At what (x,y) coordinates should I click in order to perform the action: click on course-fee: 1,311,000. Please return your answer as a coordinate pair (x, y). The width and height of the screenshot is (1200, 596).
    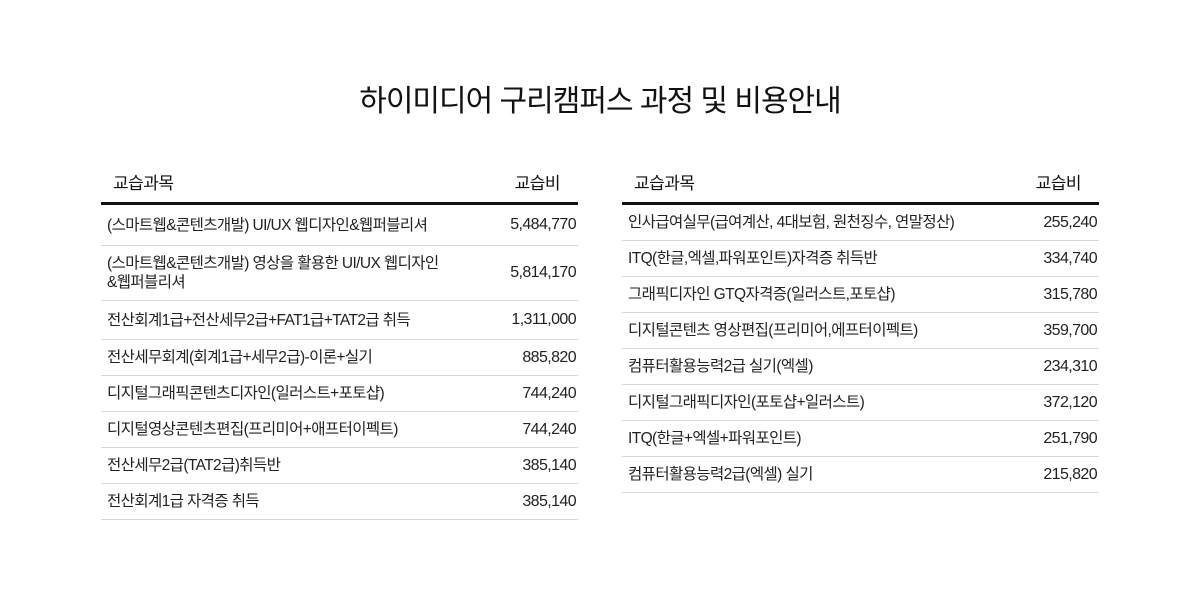
    Looking at the image, I should click on (543, 319).